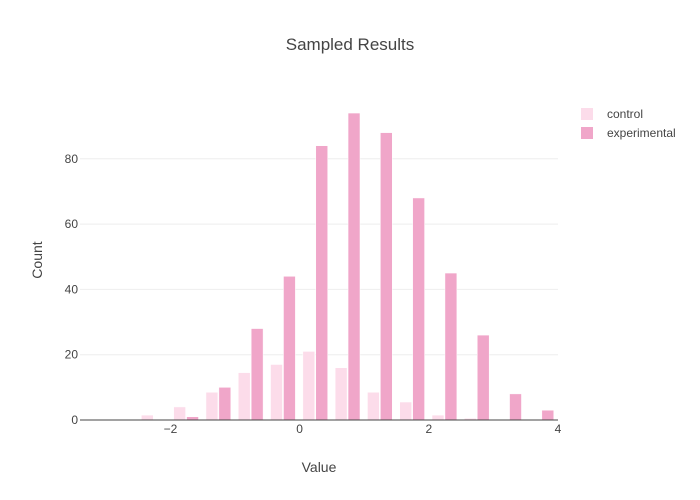 The height and width of the screenshot is (500, 700). What do you see at coordinates (171, 429) in the screenshot?
I see `x-tick-label: −2` at bounding box center [171, 429].